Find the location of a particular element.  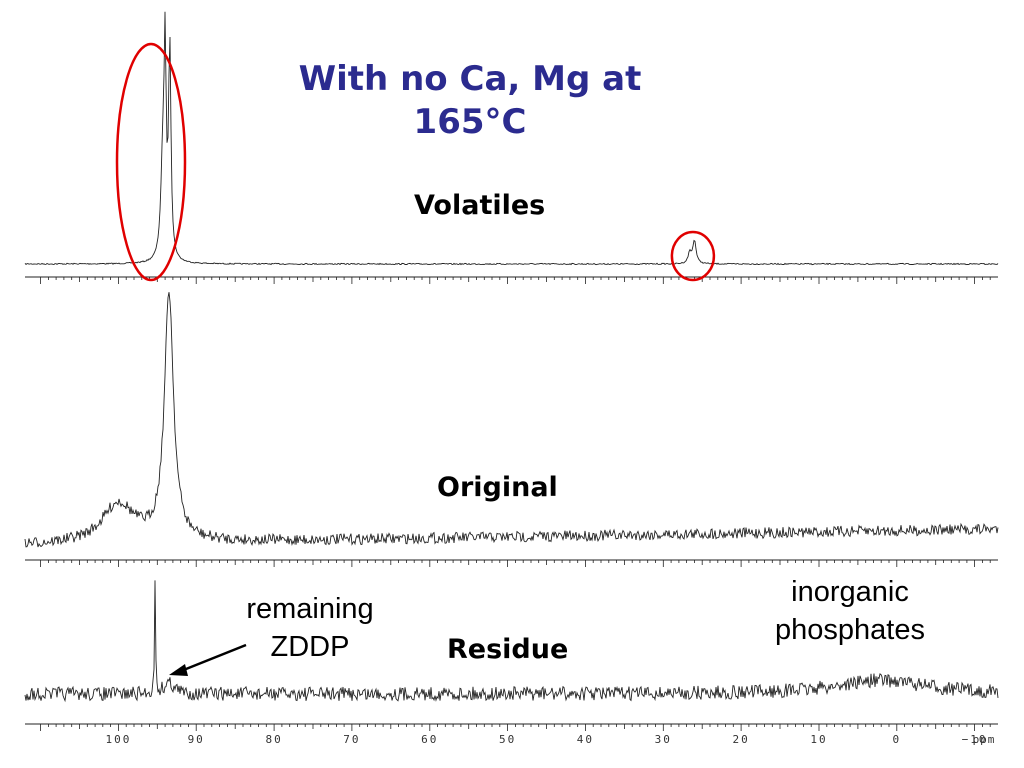

inorganic-phosphates-line2: phosphates is located at coordinates (850, 630).